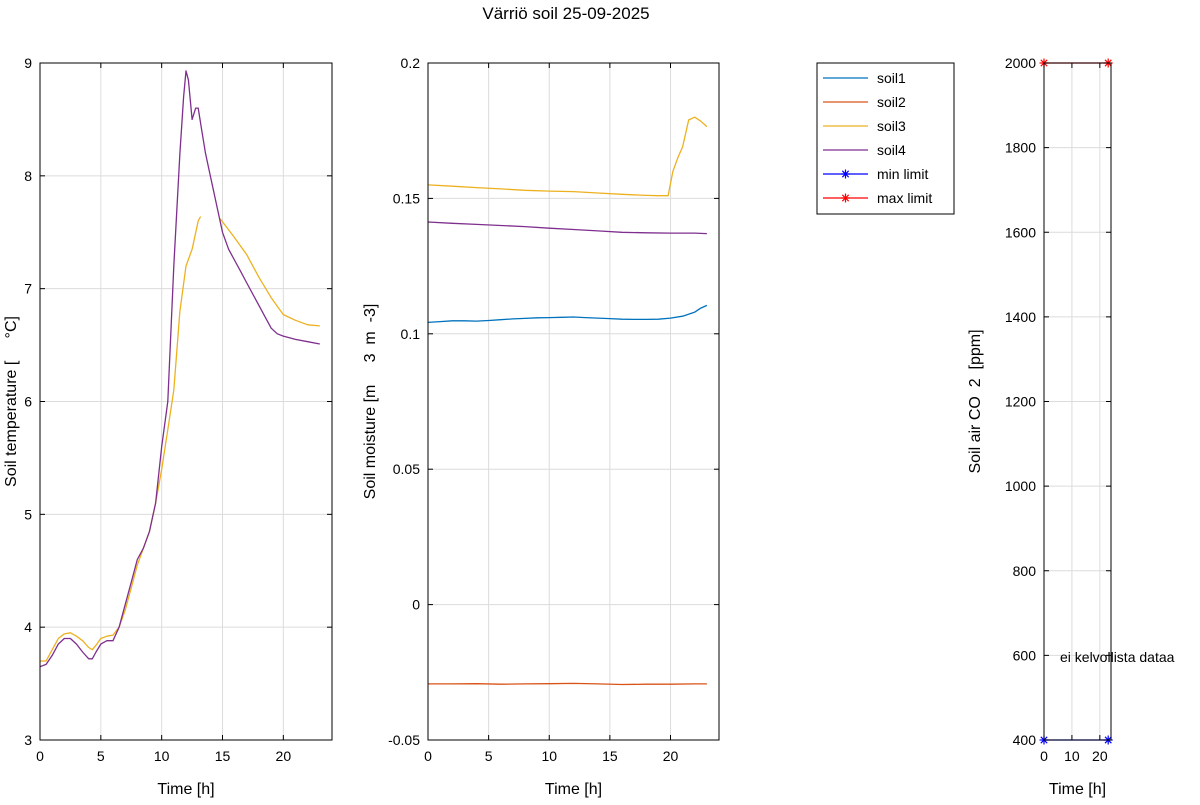 Image resolution: width=1200 pixels, height=805 pixels. I want to click on y-axis-label: Soil temperature [ °C], so click(11, 401).